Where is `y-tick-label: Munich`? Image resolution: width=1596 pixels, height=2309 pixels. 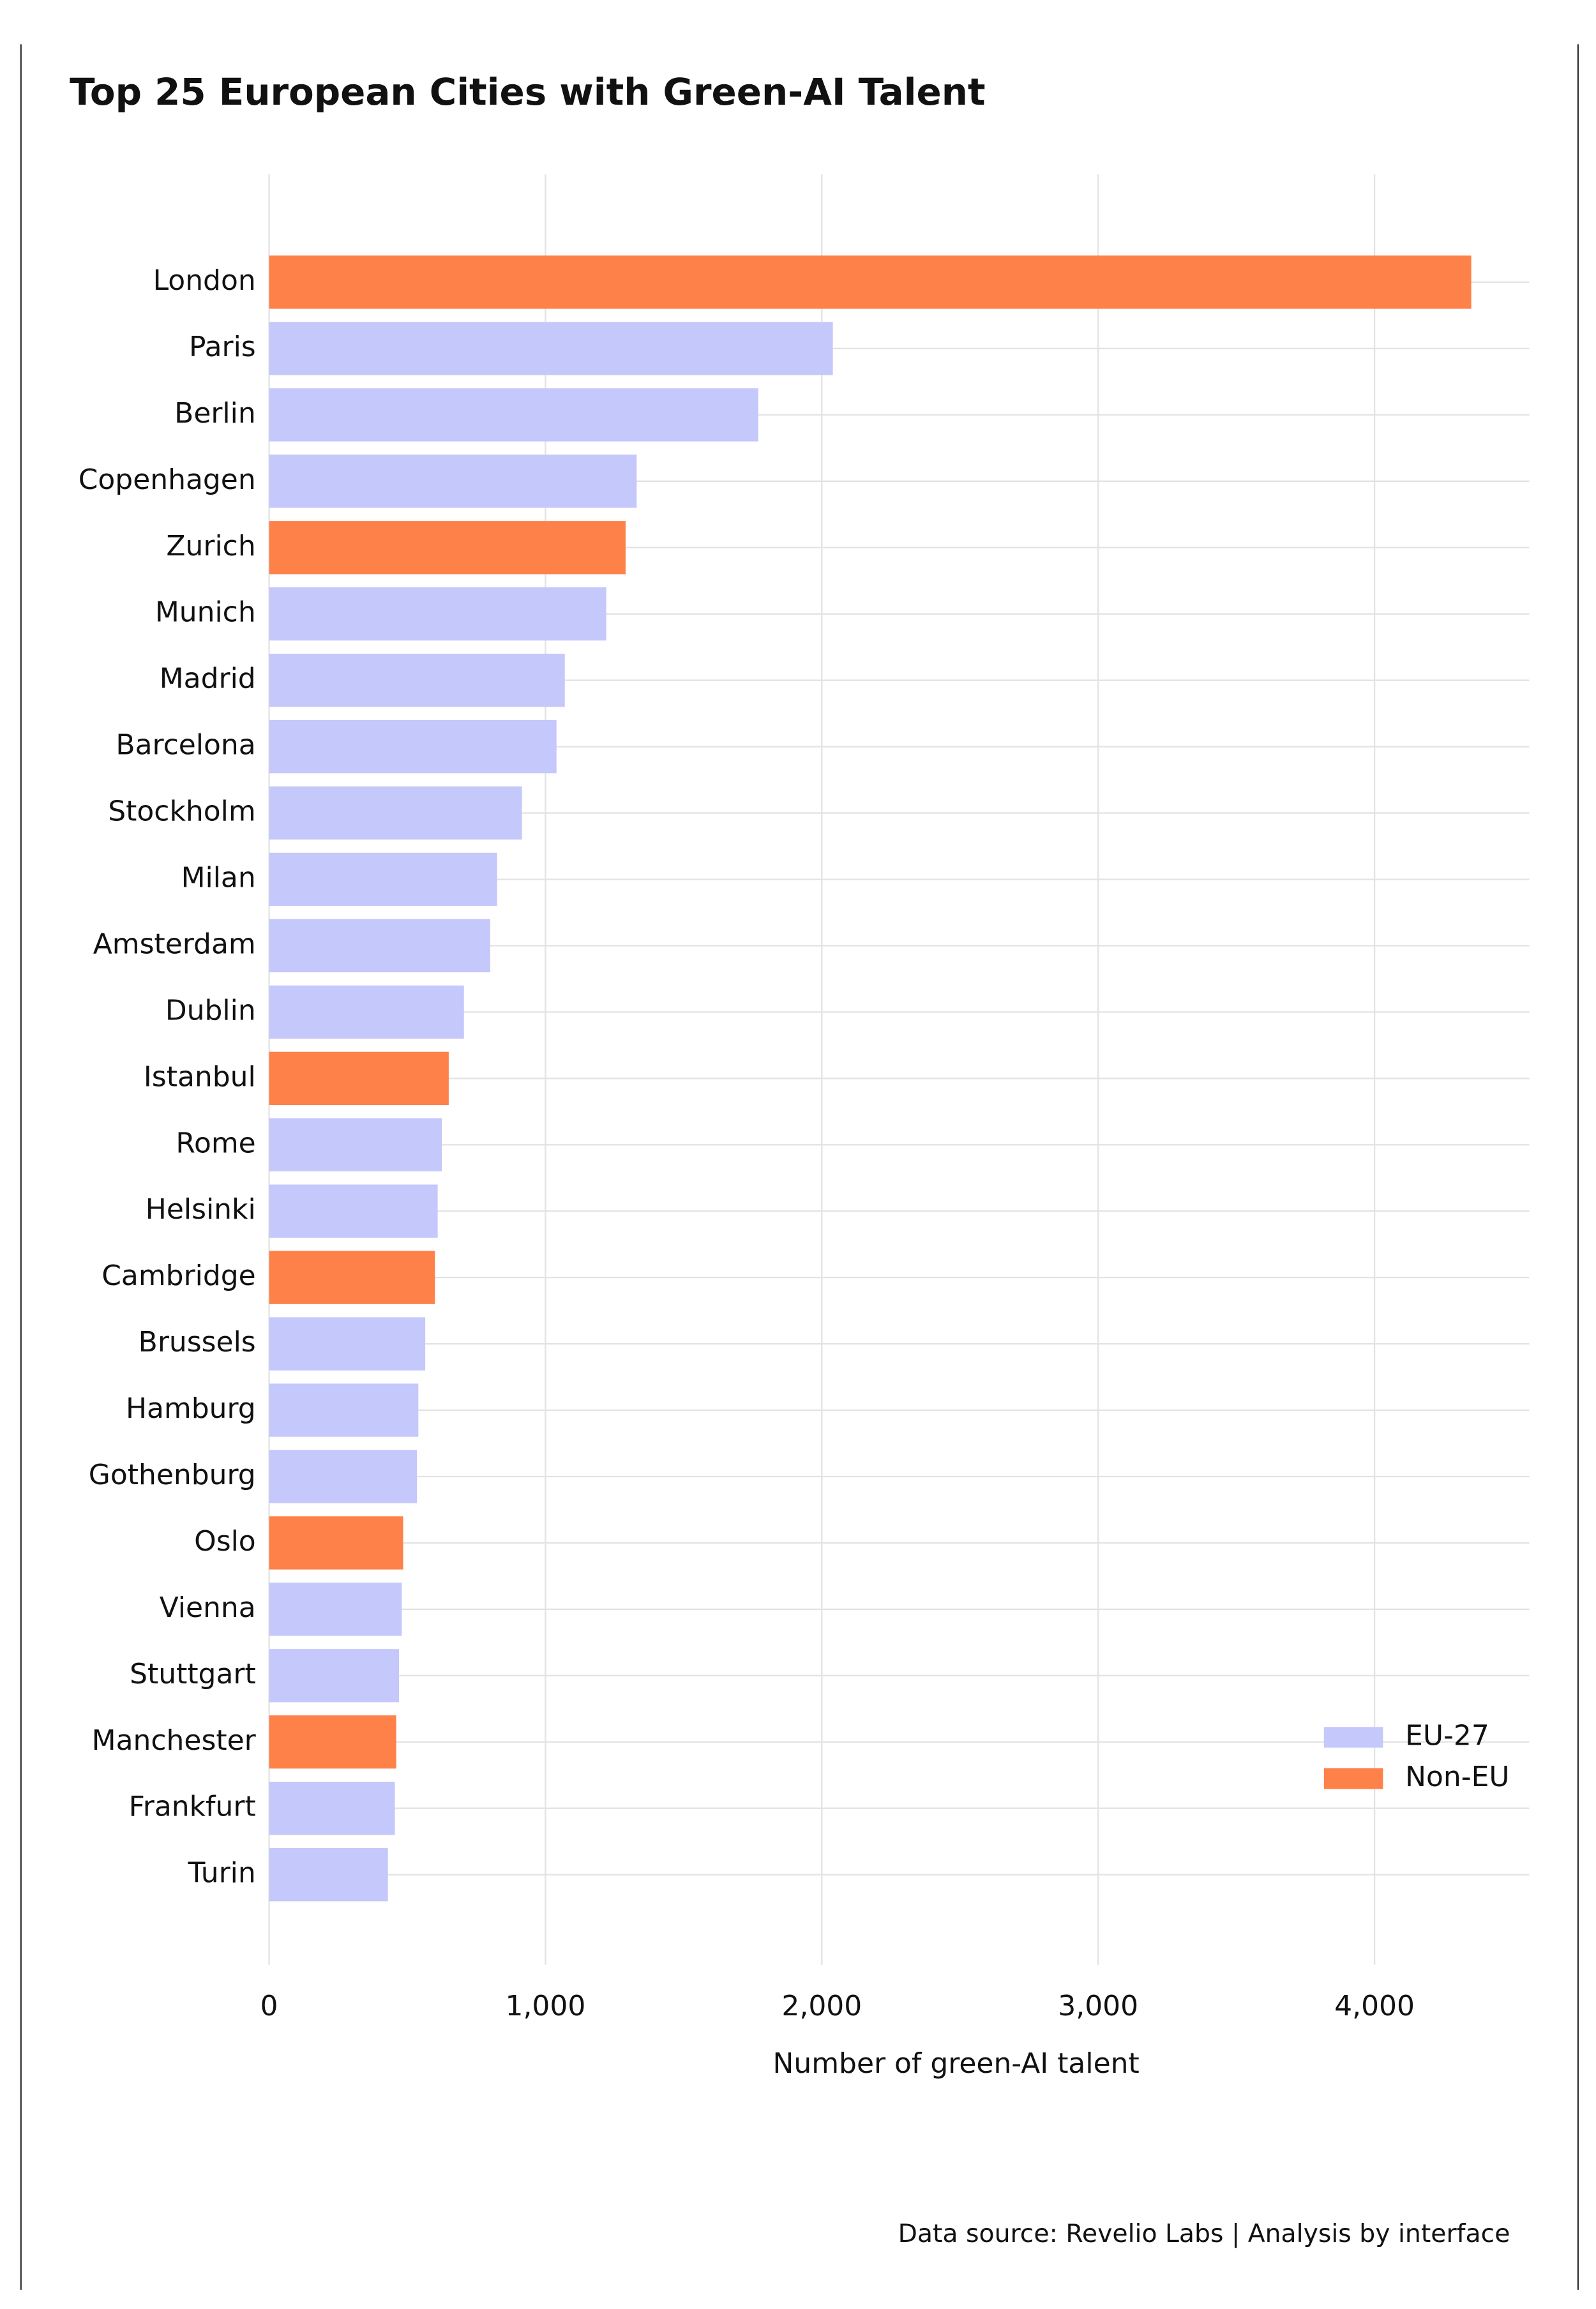 y-tick-label: Munich is located at coordinates (205, 612).